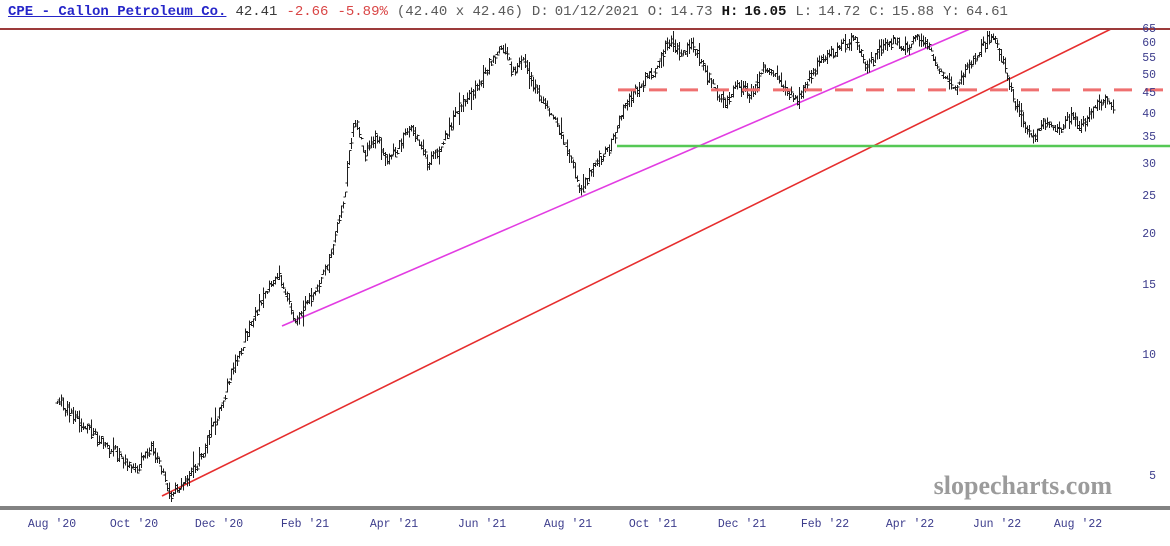  I want to click on x-axis-label: Jun '22, so click(997, 524).